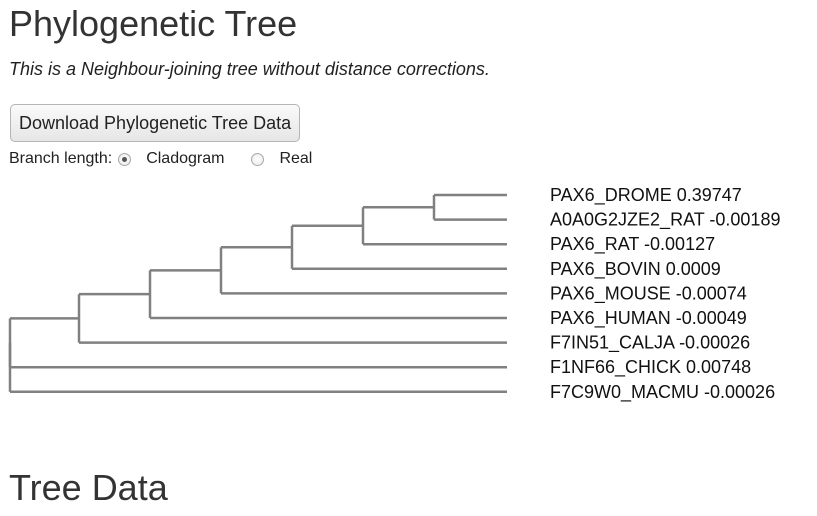 This screenshot has height=516, width=817. What do you see at coordinates (635, 269) in the screenshot?
I see `leaf-label: PAX6_BOVIN 0.0009` at bounding box center [635, 269].